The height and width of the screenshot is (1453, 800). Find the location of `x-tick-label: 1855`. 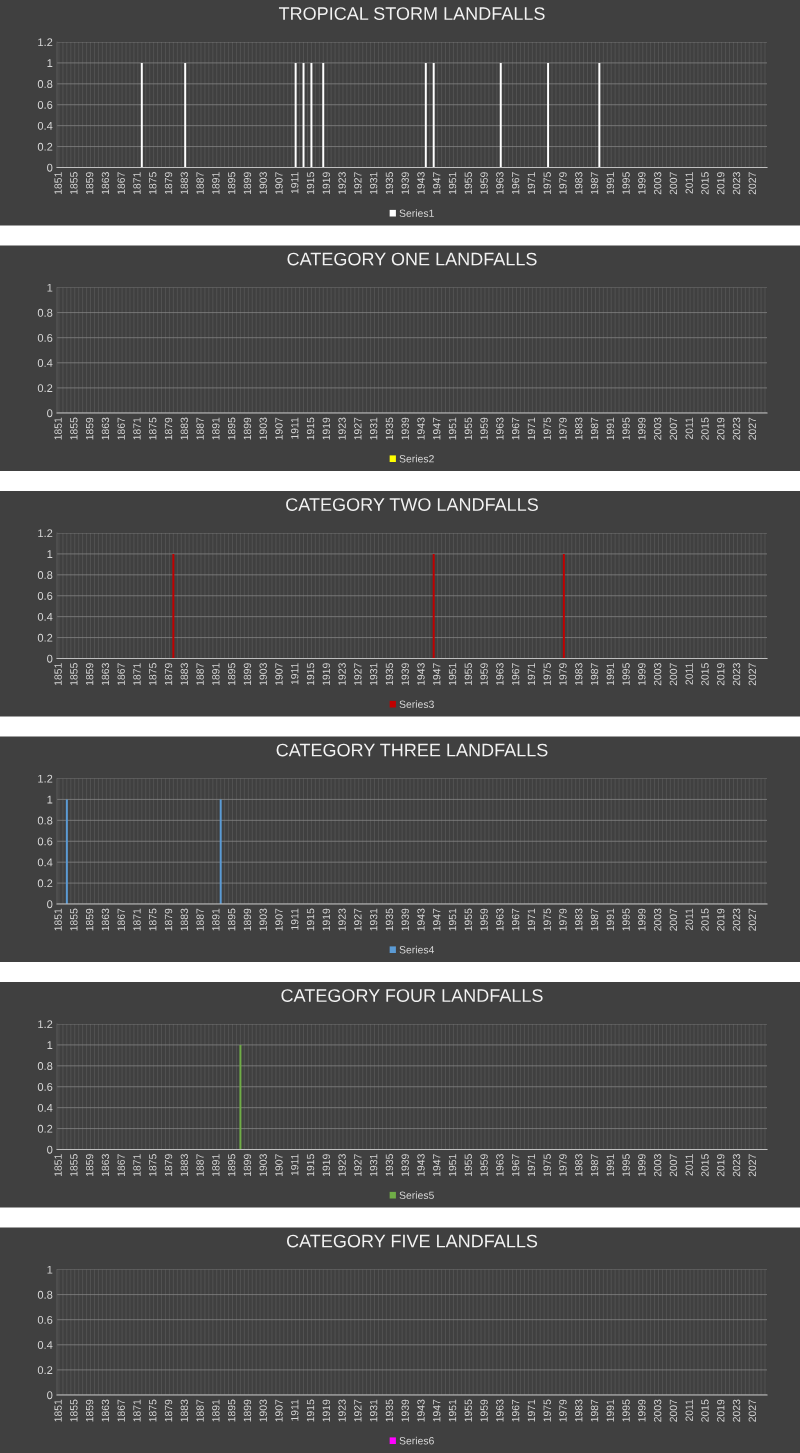

x-tick-label: 1855 is located at coordinates (74, 919).